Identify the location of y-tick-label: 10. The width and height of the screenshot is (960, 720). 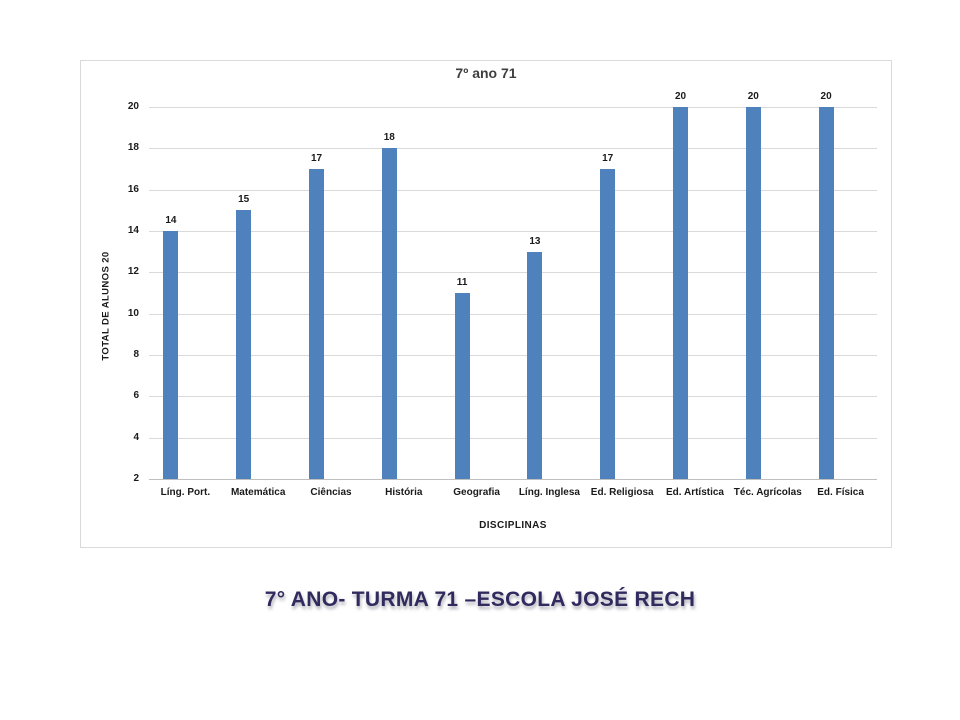
(133, 313).